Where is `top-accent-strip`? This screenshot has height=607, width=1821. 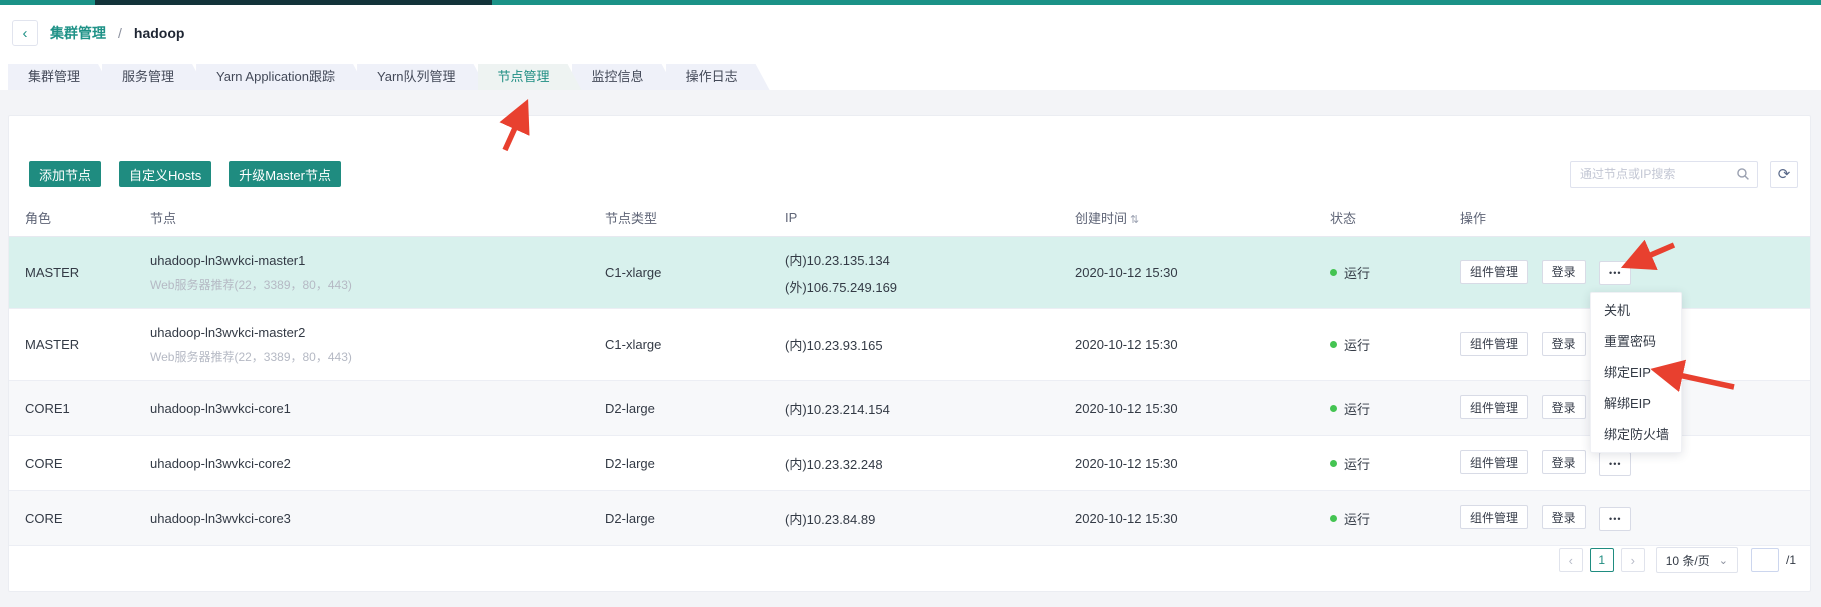
top-accent-strip is located at coordinates (910, 2).